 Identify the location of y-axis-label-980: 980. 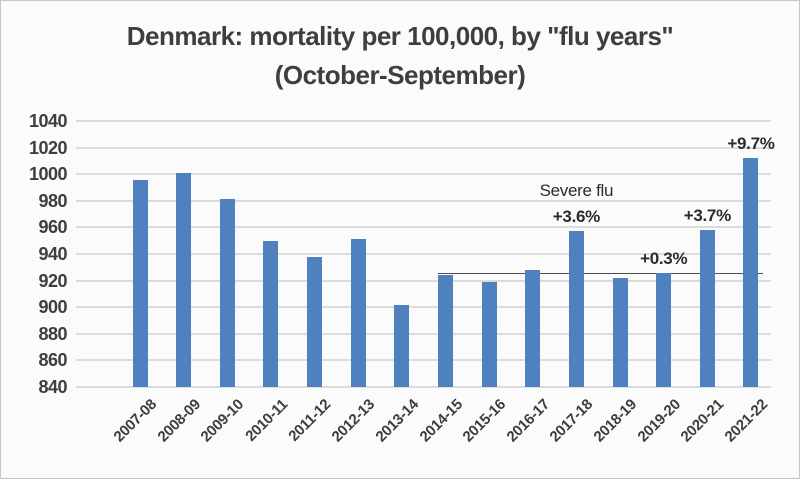
(52, 200).